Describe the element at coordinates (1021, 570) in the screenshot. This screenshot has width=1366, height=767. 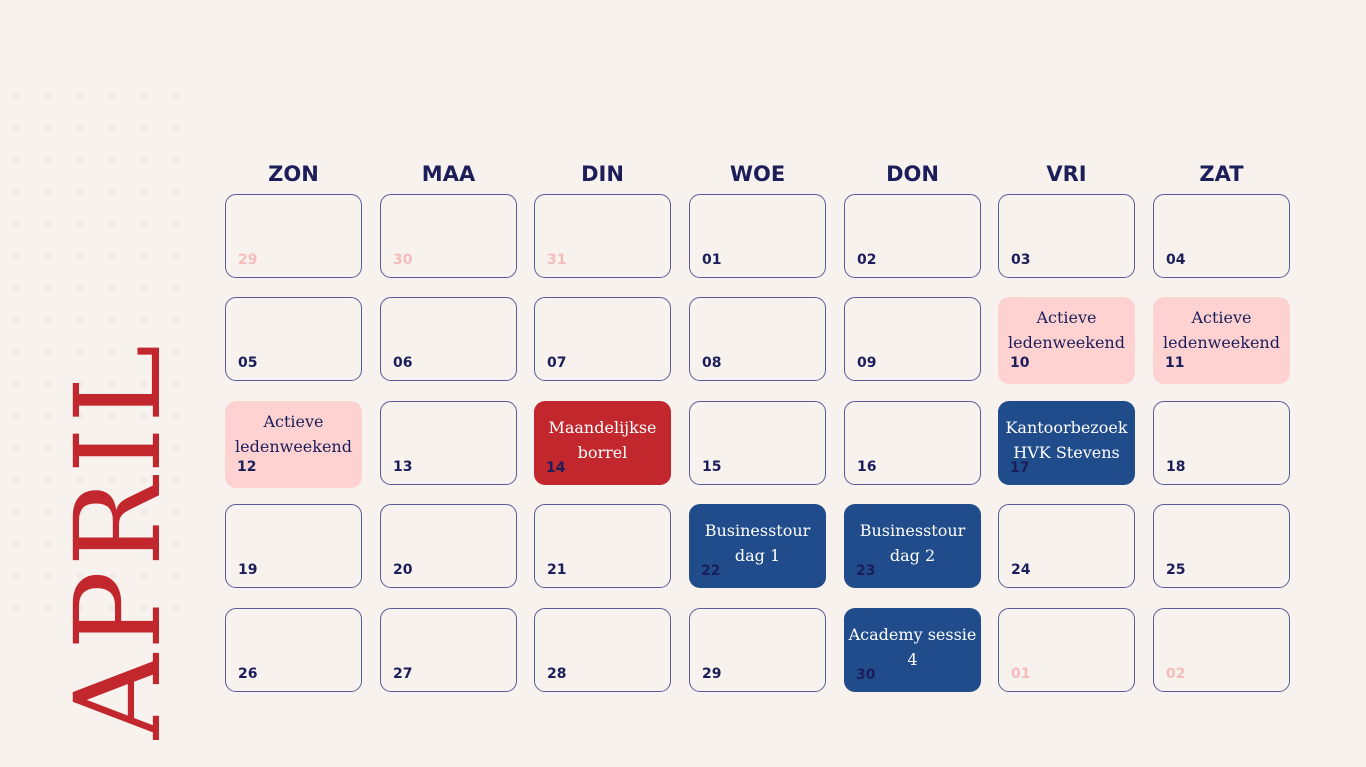
I see `day-number: 24` at that location.